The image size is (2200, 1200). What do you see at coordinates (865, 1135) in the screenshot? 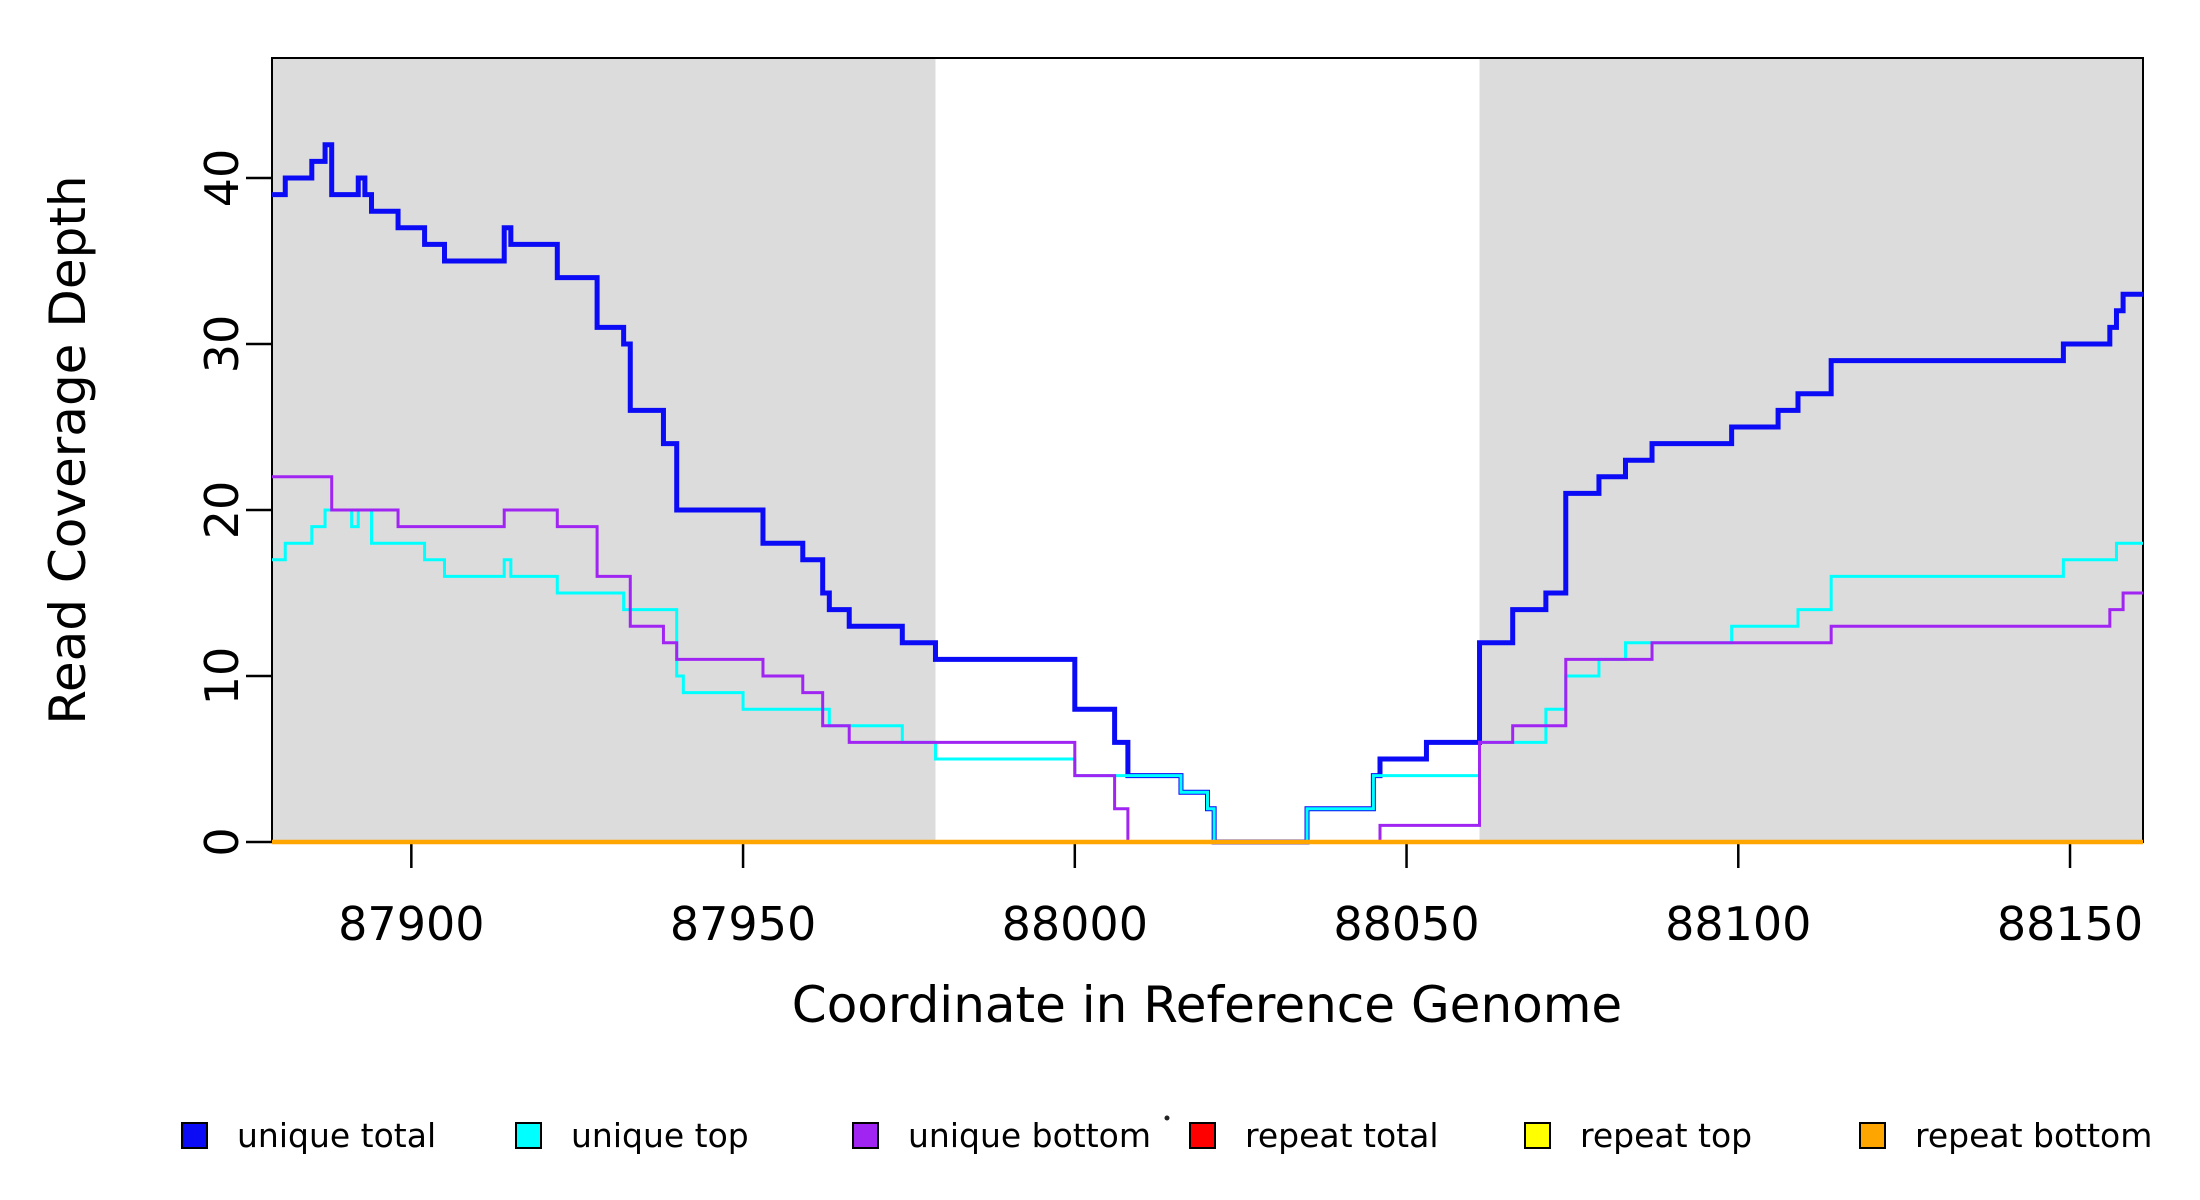
I see `legend-swatch-unique-bottom` at bounding box center [865, 1135].